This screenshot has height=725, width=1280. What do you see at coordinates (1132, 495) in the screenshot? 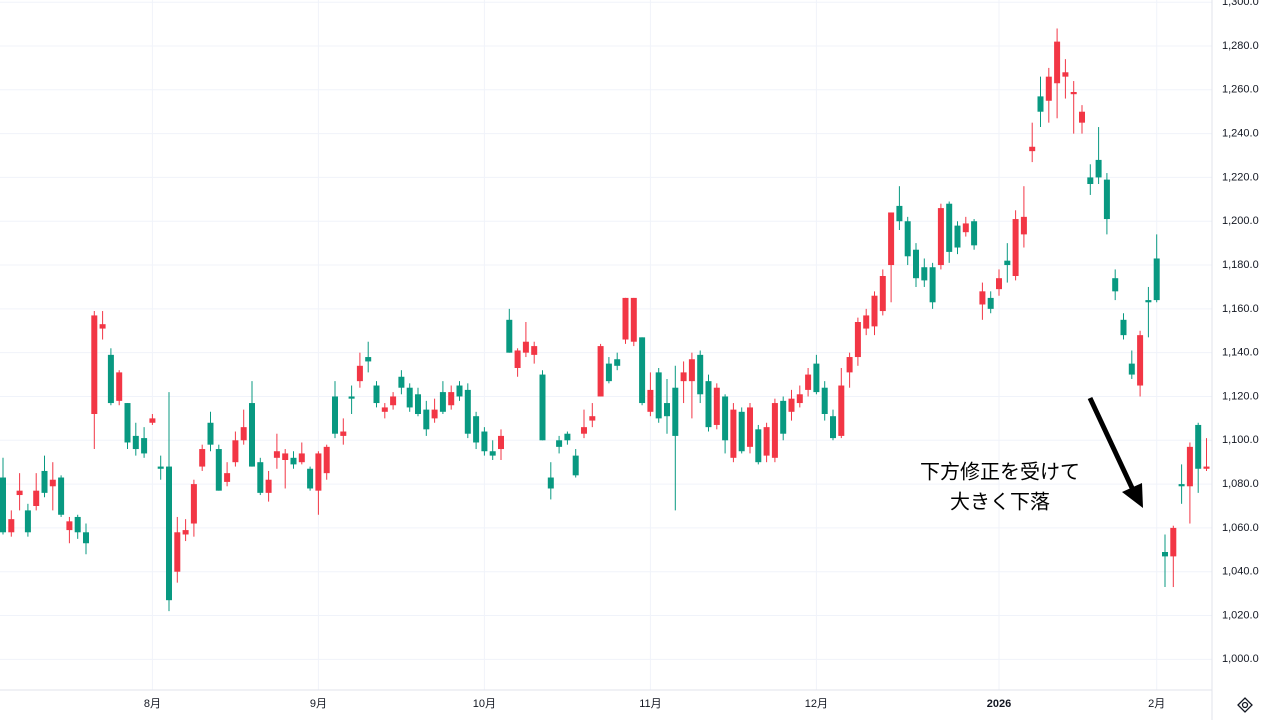
I see `arrow-head` at bounding box center [1132, 495].